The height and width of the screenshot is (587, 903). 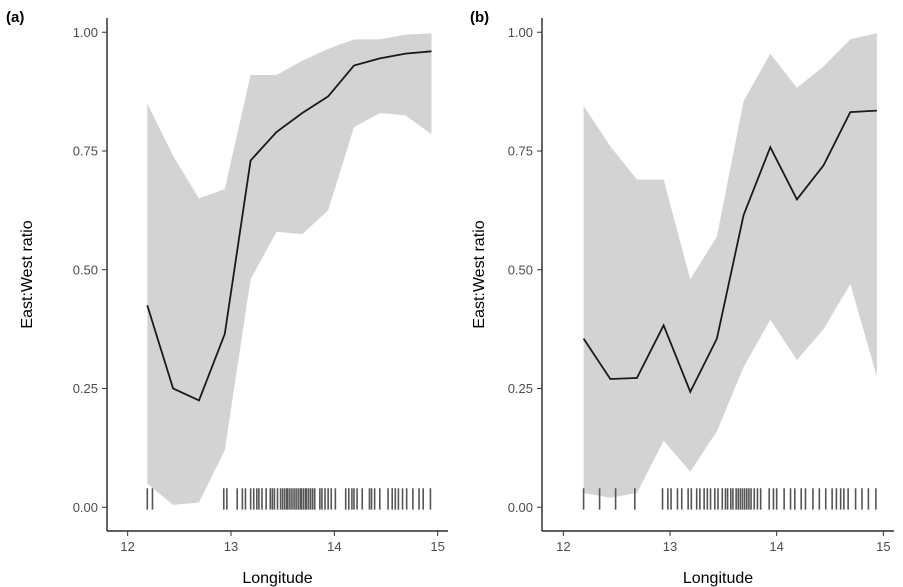 What do you see at coordinates (15, 17) in the screenshot?
I see `panel-label: (a)` at bounding box center [15, 17].